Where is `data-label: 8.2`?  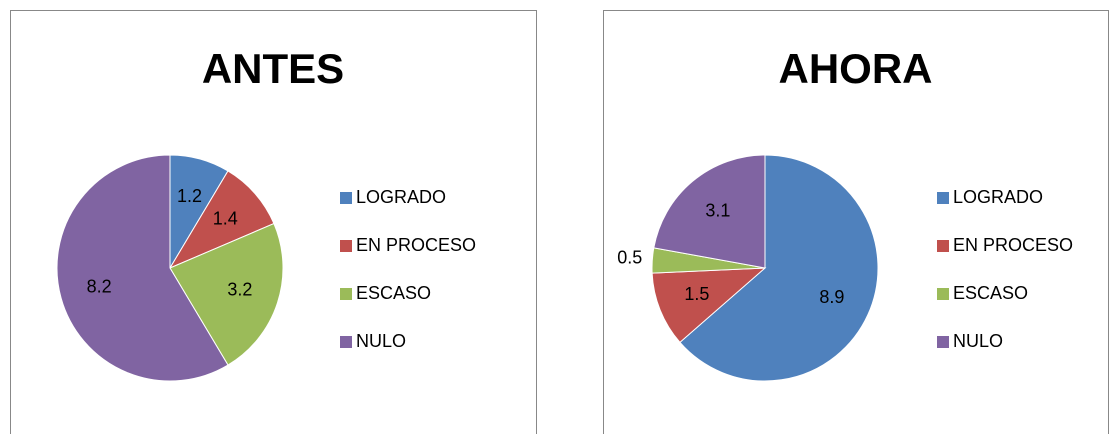 data-label: 8.2 is located at coordinates (99, 286).